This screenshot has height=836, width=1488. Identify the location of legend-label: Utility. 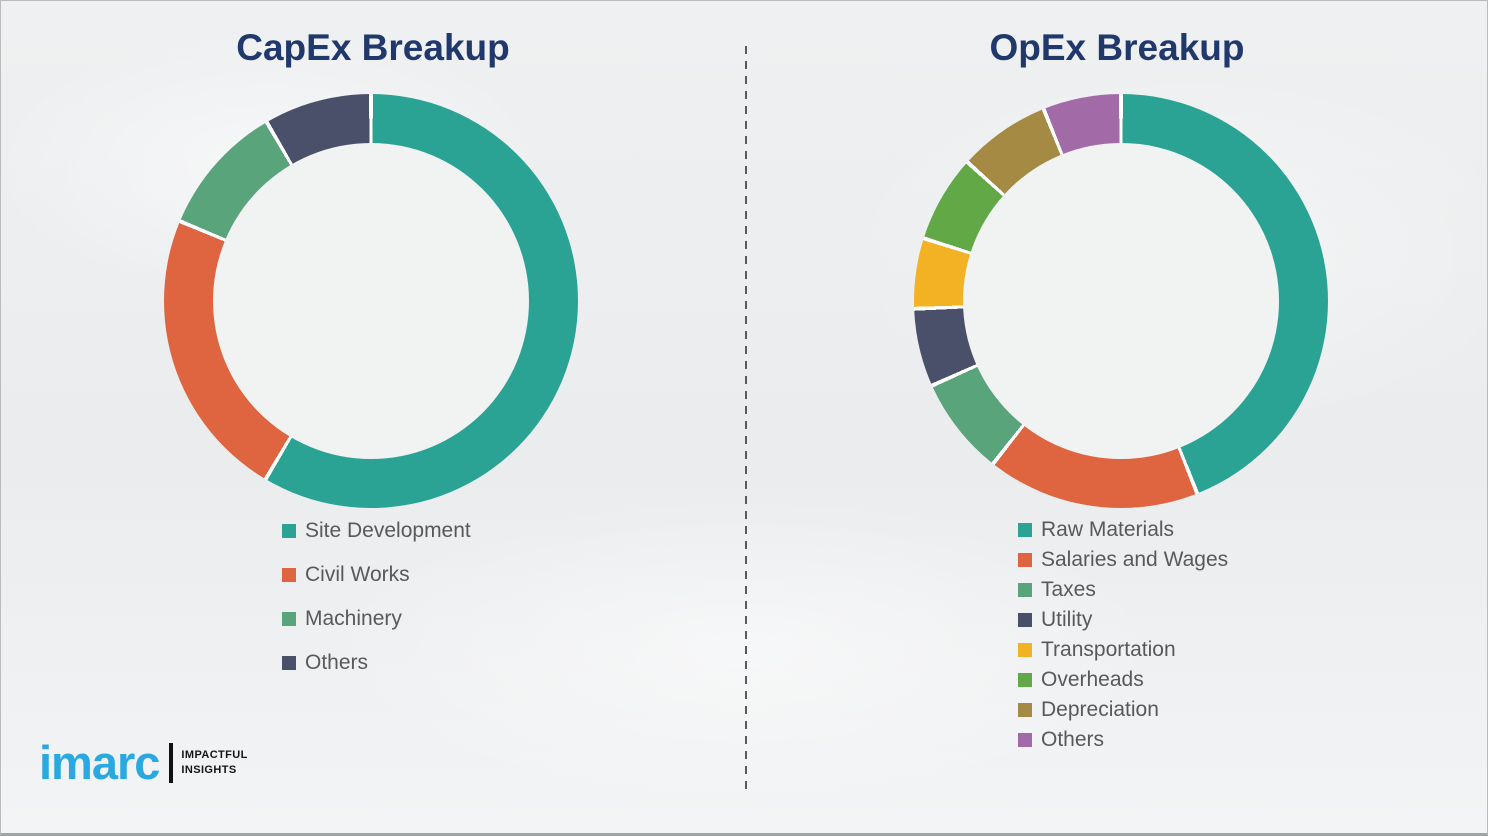
(1067, 619).